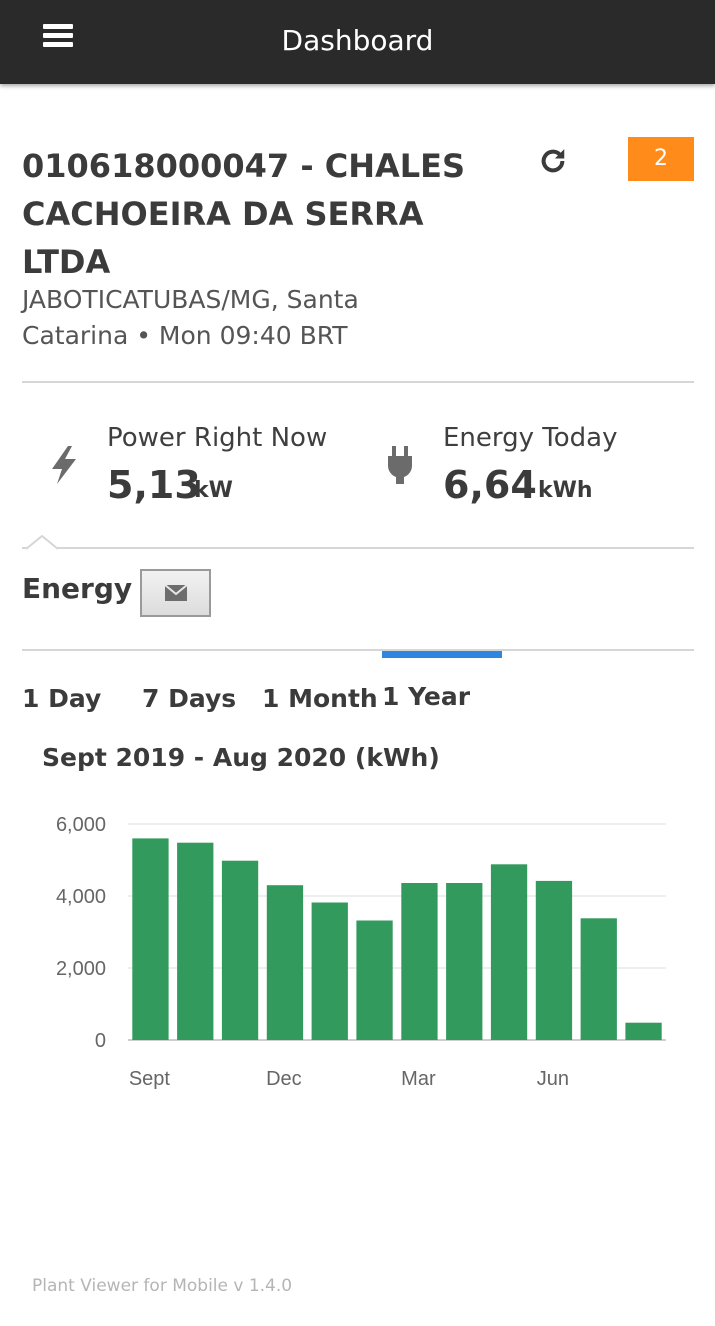 The image size is (715, 1326). What do you see at coordinates (442, 654) in the screenshot?
I see `active-tab-indicator` at bounding box center [442, 654].